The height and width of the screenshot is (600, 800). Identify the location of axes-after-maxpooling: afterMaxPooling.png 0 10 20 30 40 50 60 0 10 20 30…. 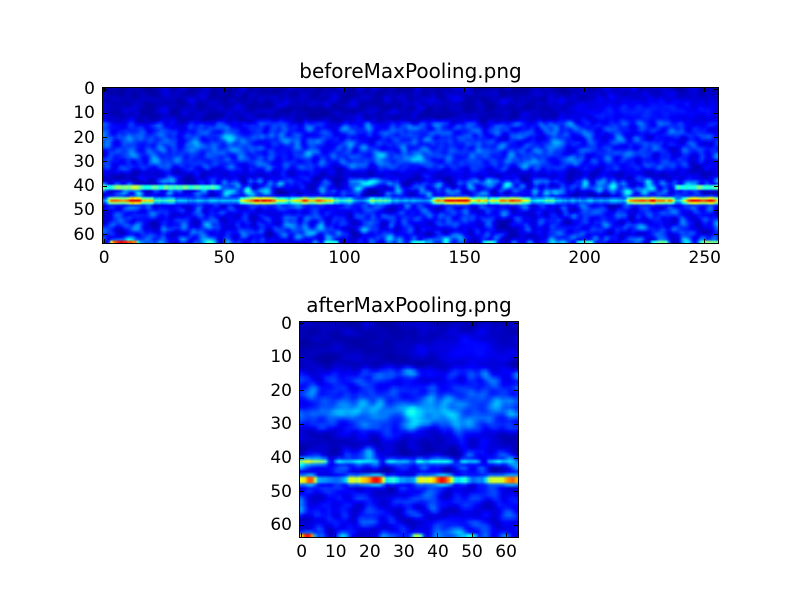
(394, 427).